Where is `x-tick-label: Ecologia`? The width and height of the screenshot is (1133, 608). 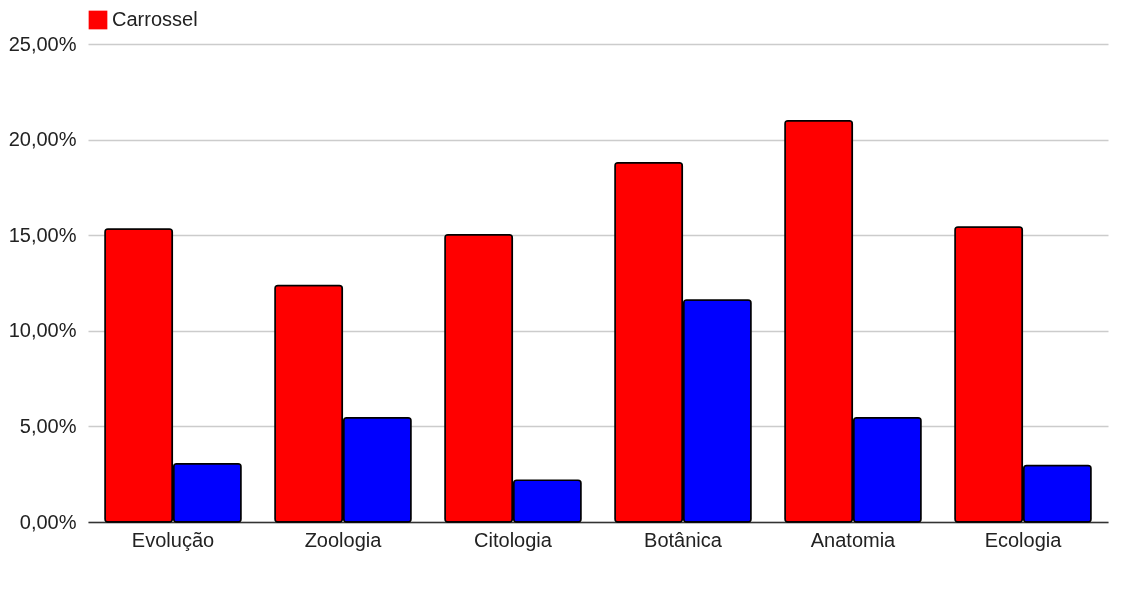
x-tick-label: Ecologia is located at coordinates (1023, 539).